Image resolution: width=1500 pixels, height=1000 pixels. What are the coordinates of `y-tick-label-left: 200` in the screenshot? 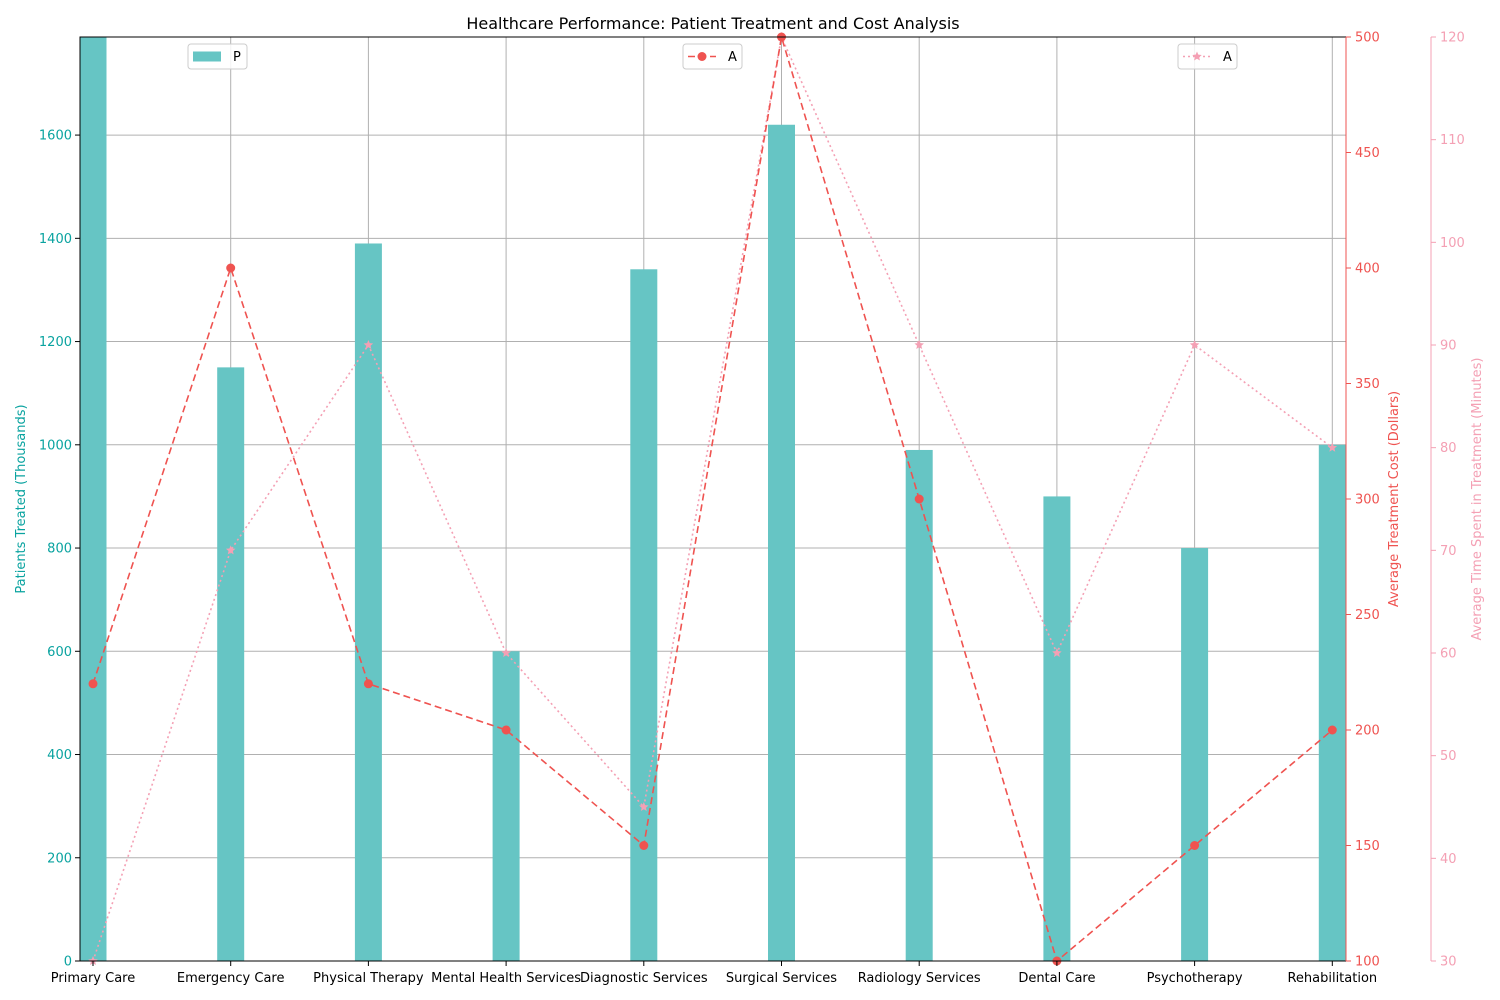 It's located at (59, 858).